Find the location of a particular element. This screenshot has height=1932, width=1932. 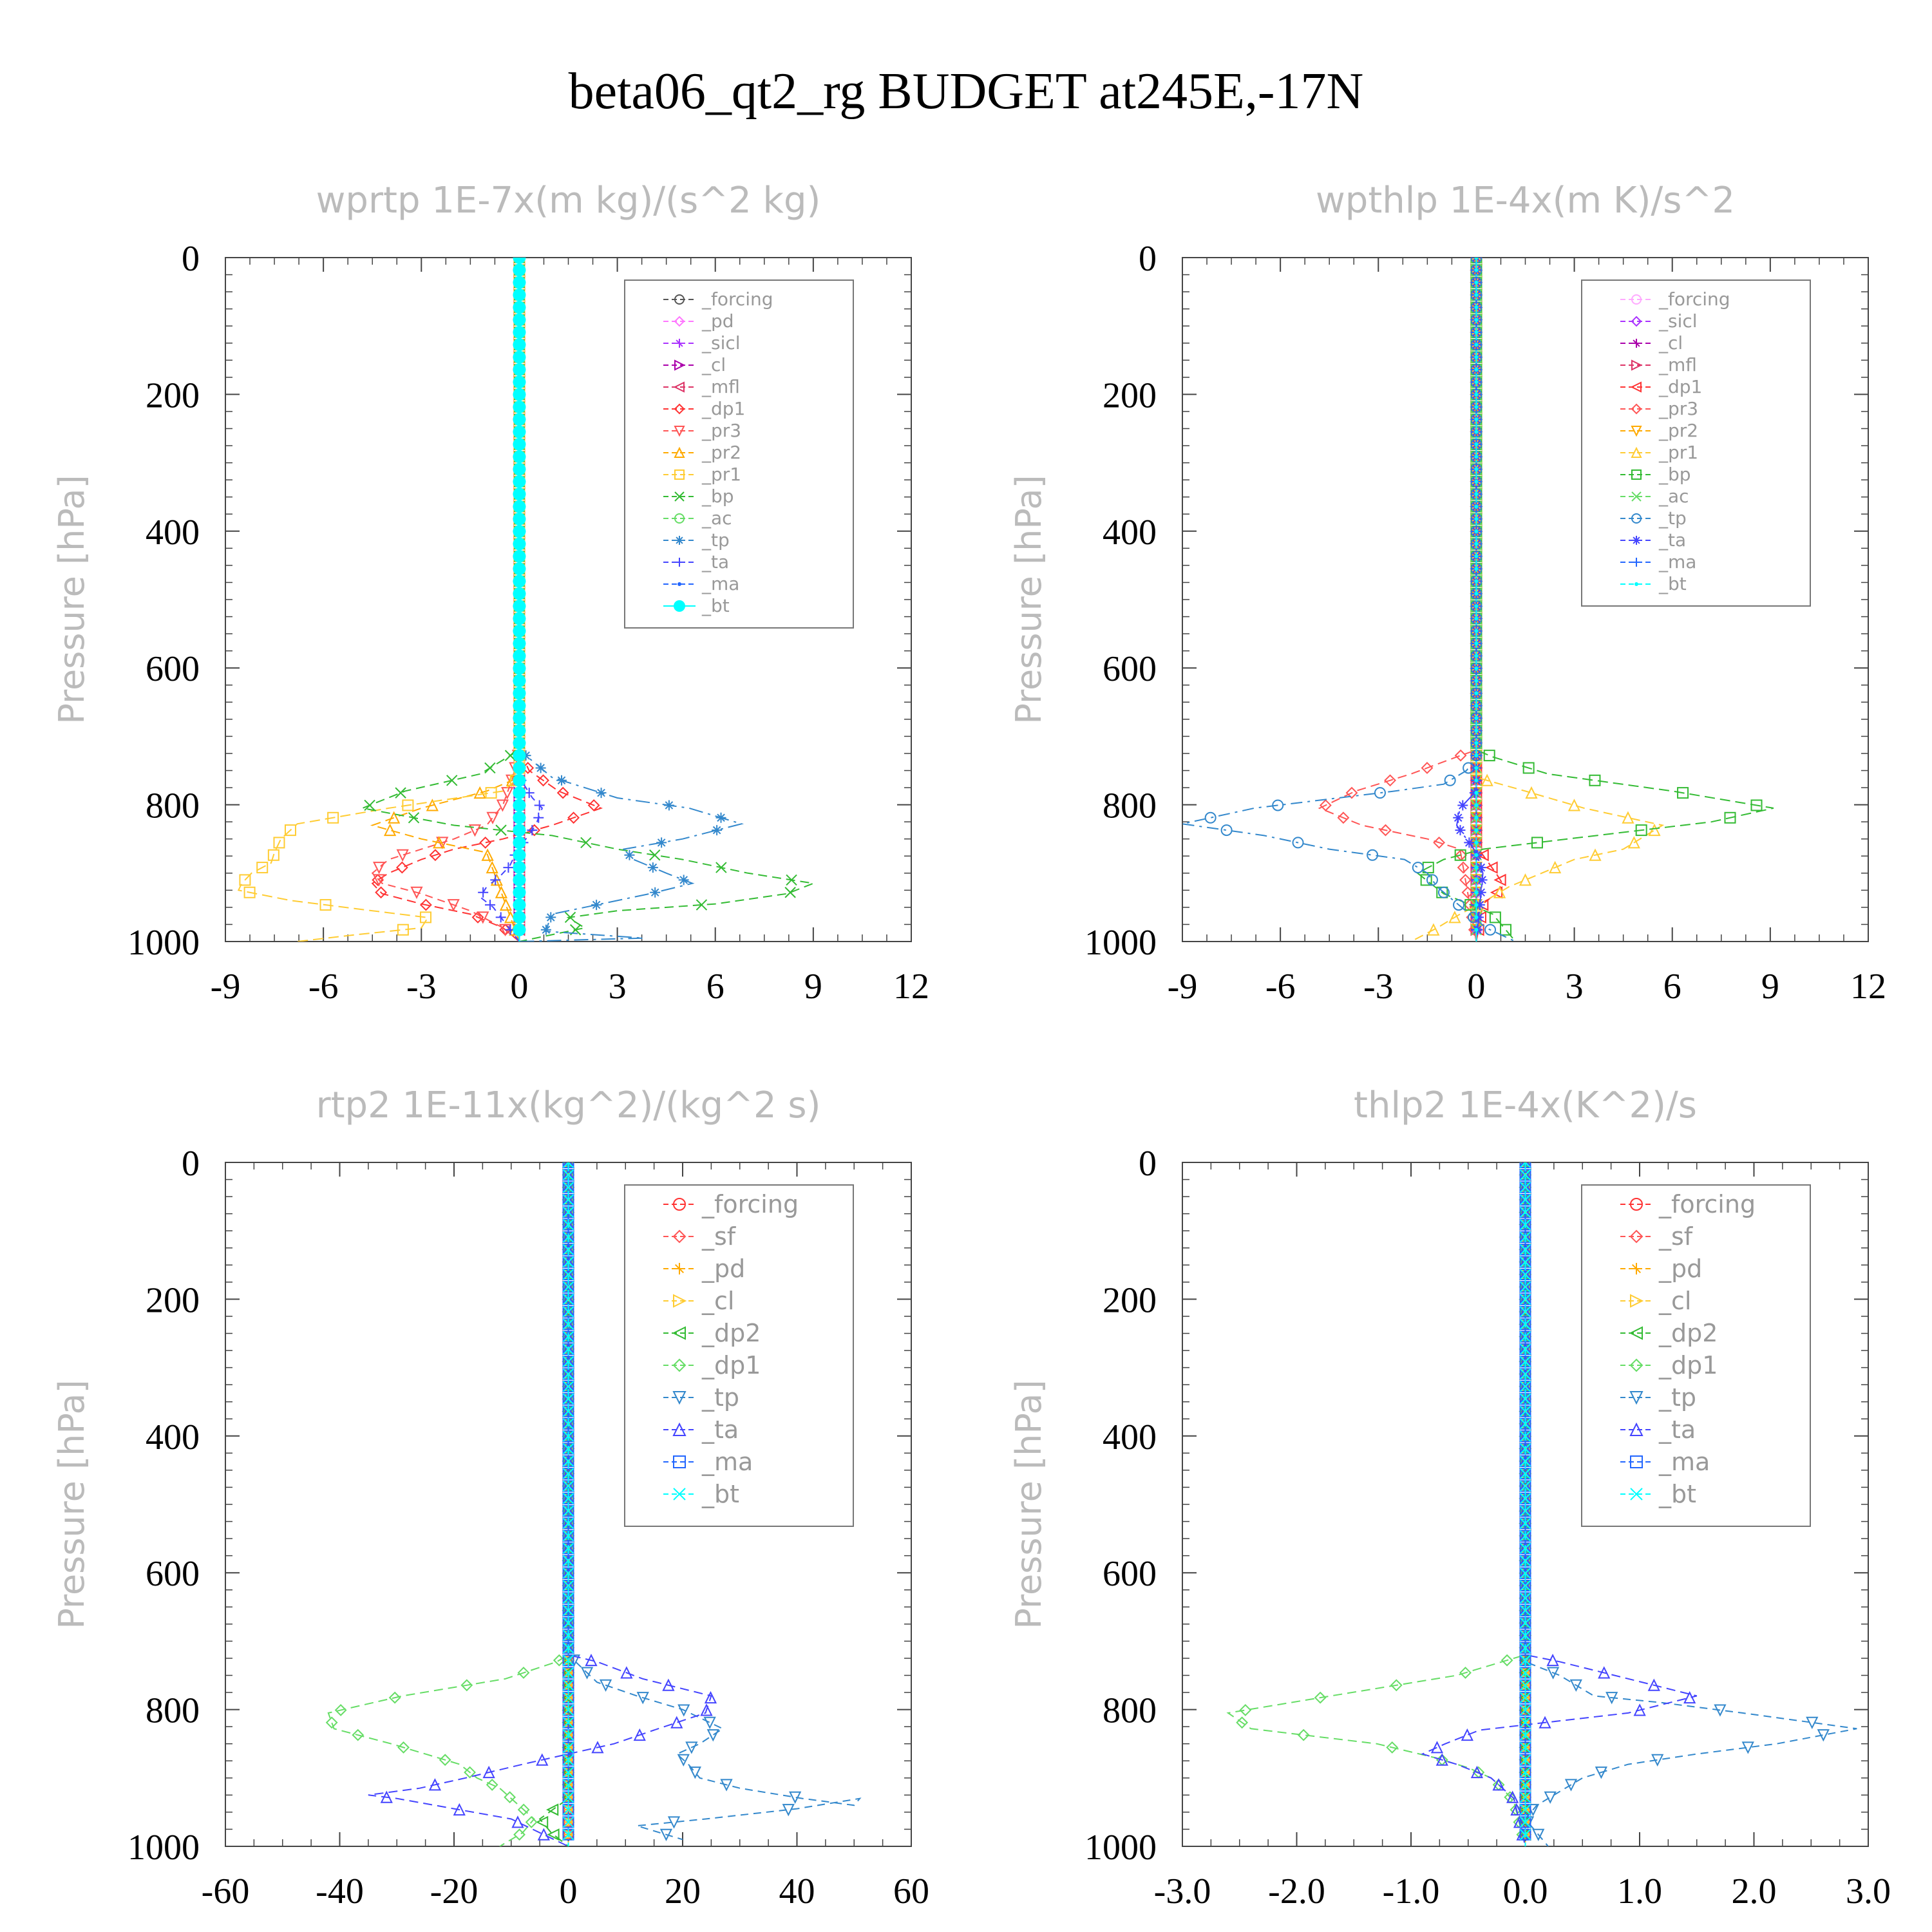

x-tick-label: -3 is located at coordinates (421, 987).